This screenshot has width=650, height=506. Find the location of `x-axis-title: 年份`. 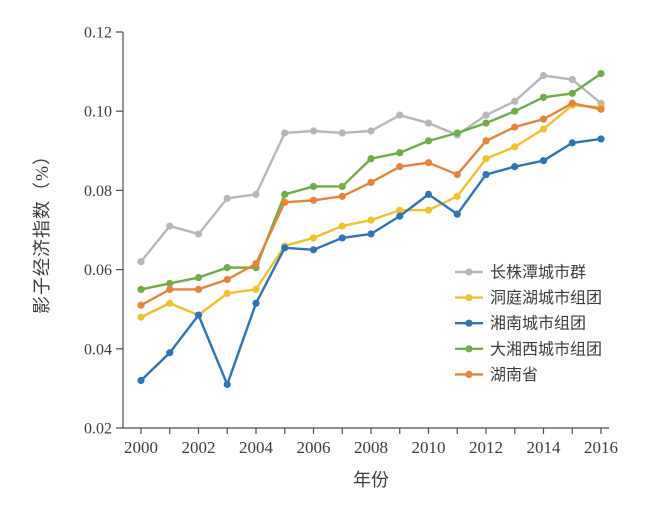

x-axis-title: 年份 is located at coordinates (371, 480).